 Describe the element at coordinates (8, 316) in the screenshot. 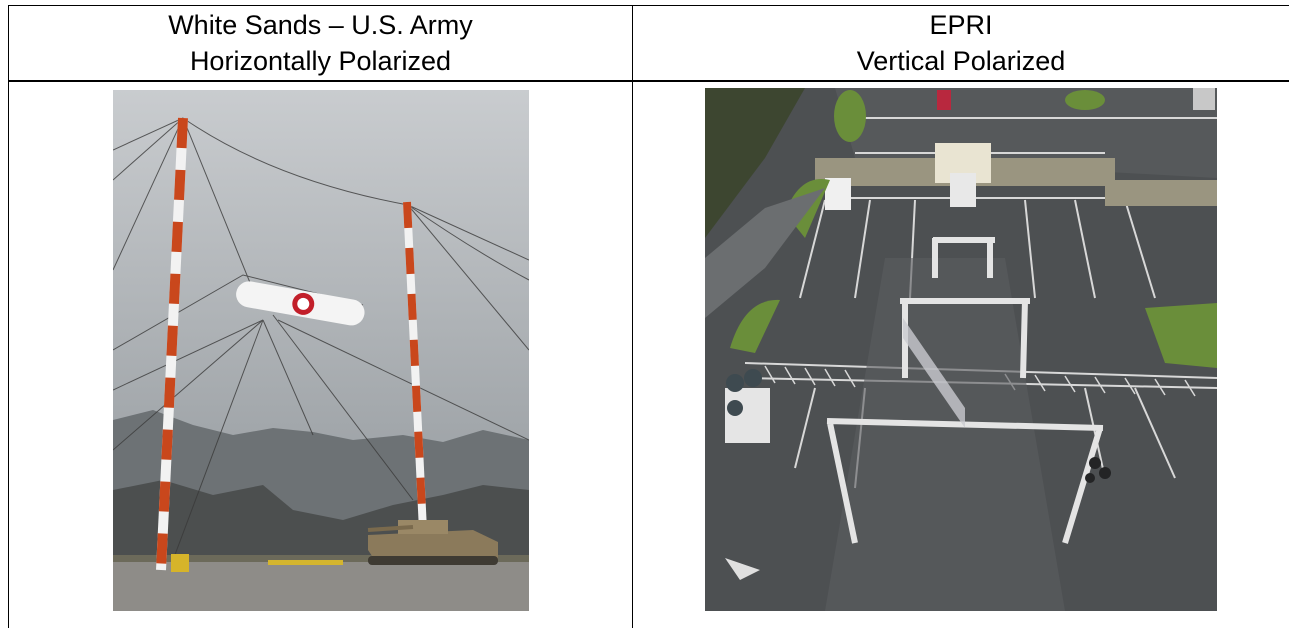

I see `table-border-left` at that location.